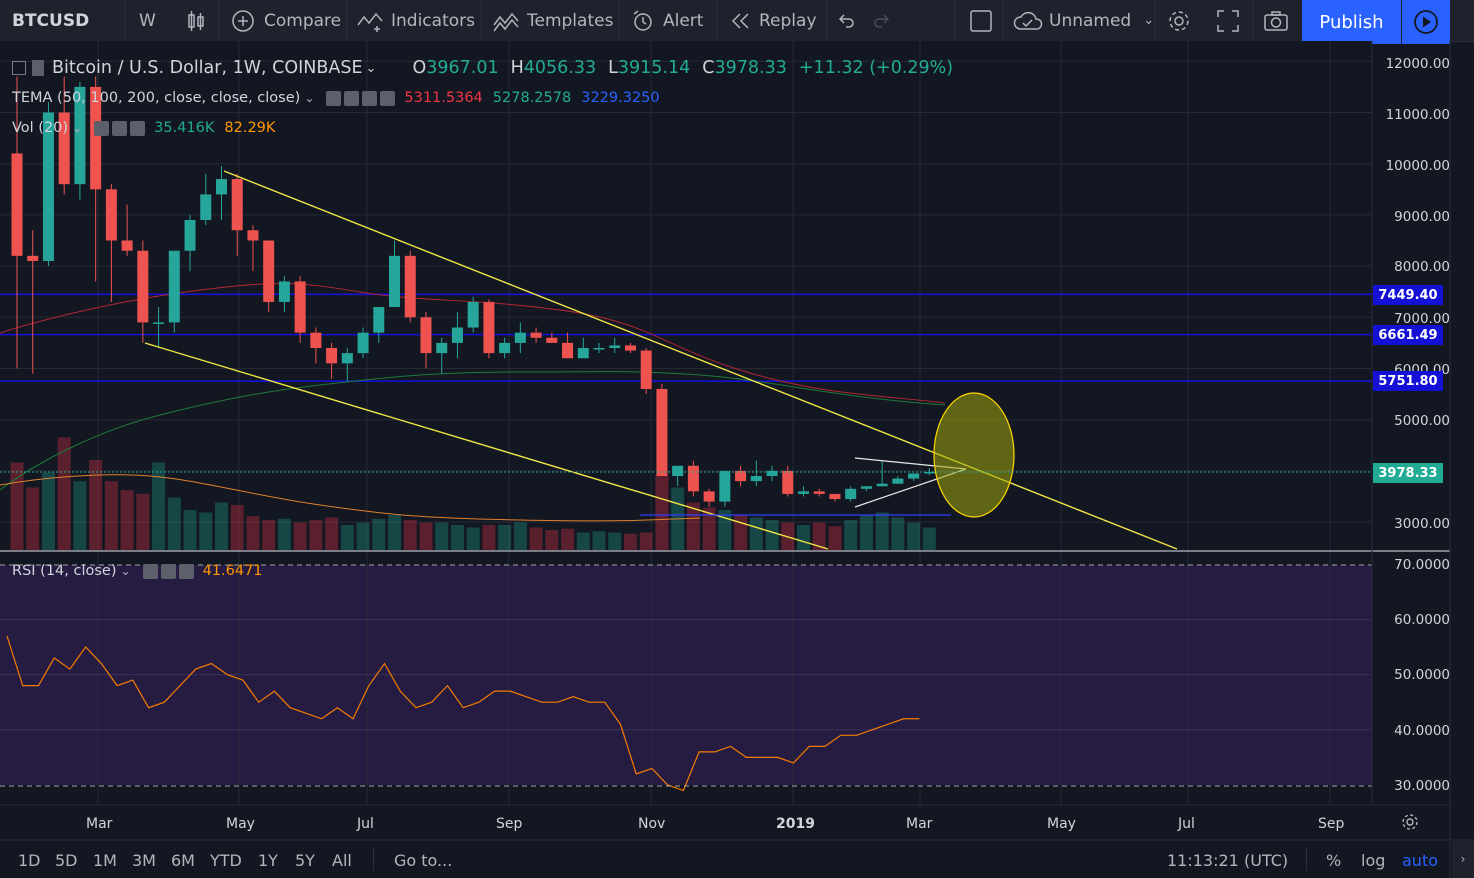 The image size is (1474, 878). I want to click on range-6m: 6M, so click(183, 860).